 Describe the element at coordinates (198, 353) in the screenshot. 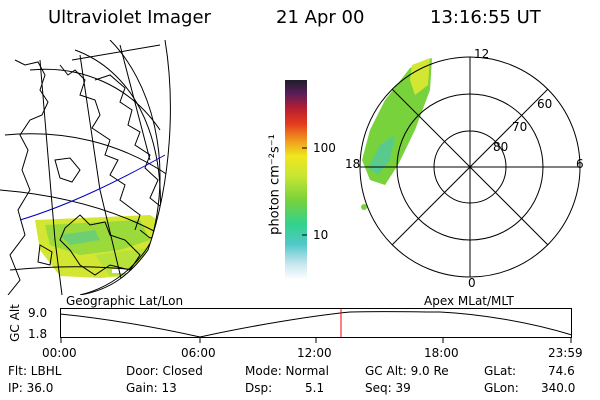

I see `altitude-xtick-0600: 06:00` at that location.